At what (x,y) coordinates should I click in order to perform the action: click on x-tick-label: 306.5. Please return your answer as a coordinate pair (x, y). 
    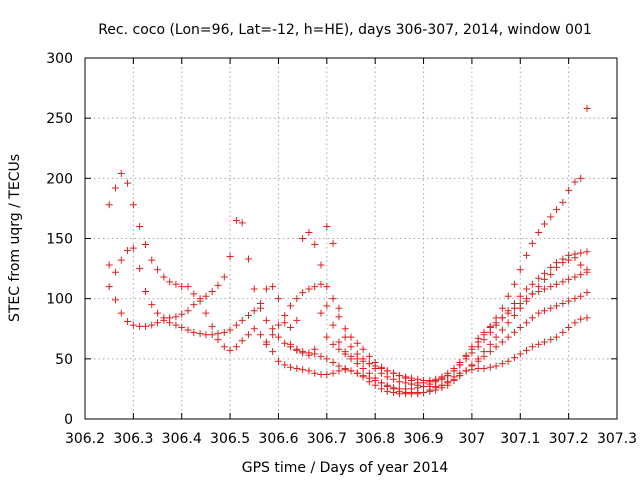
    Looking at the image, I should click on (230, 439).